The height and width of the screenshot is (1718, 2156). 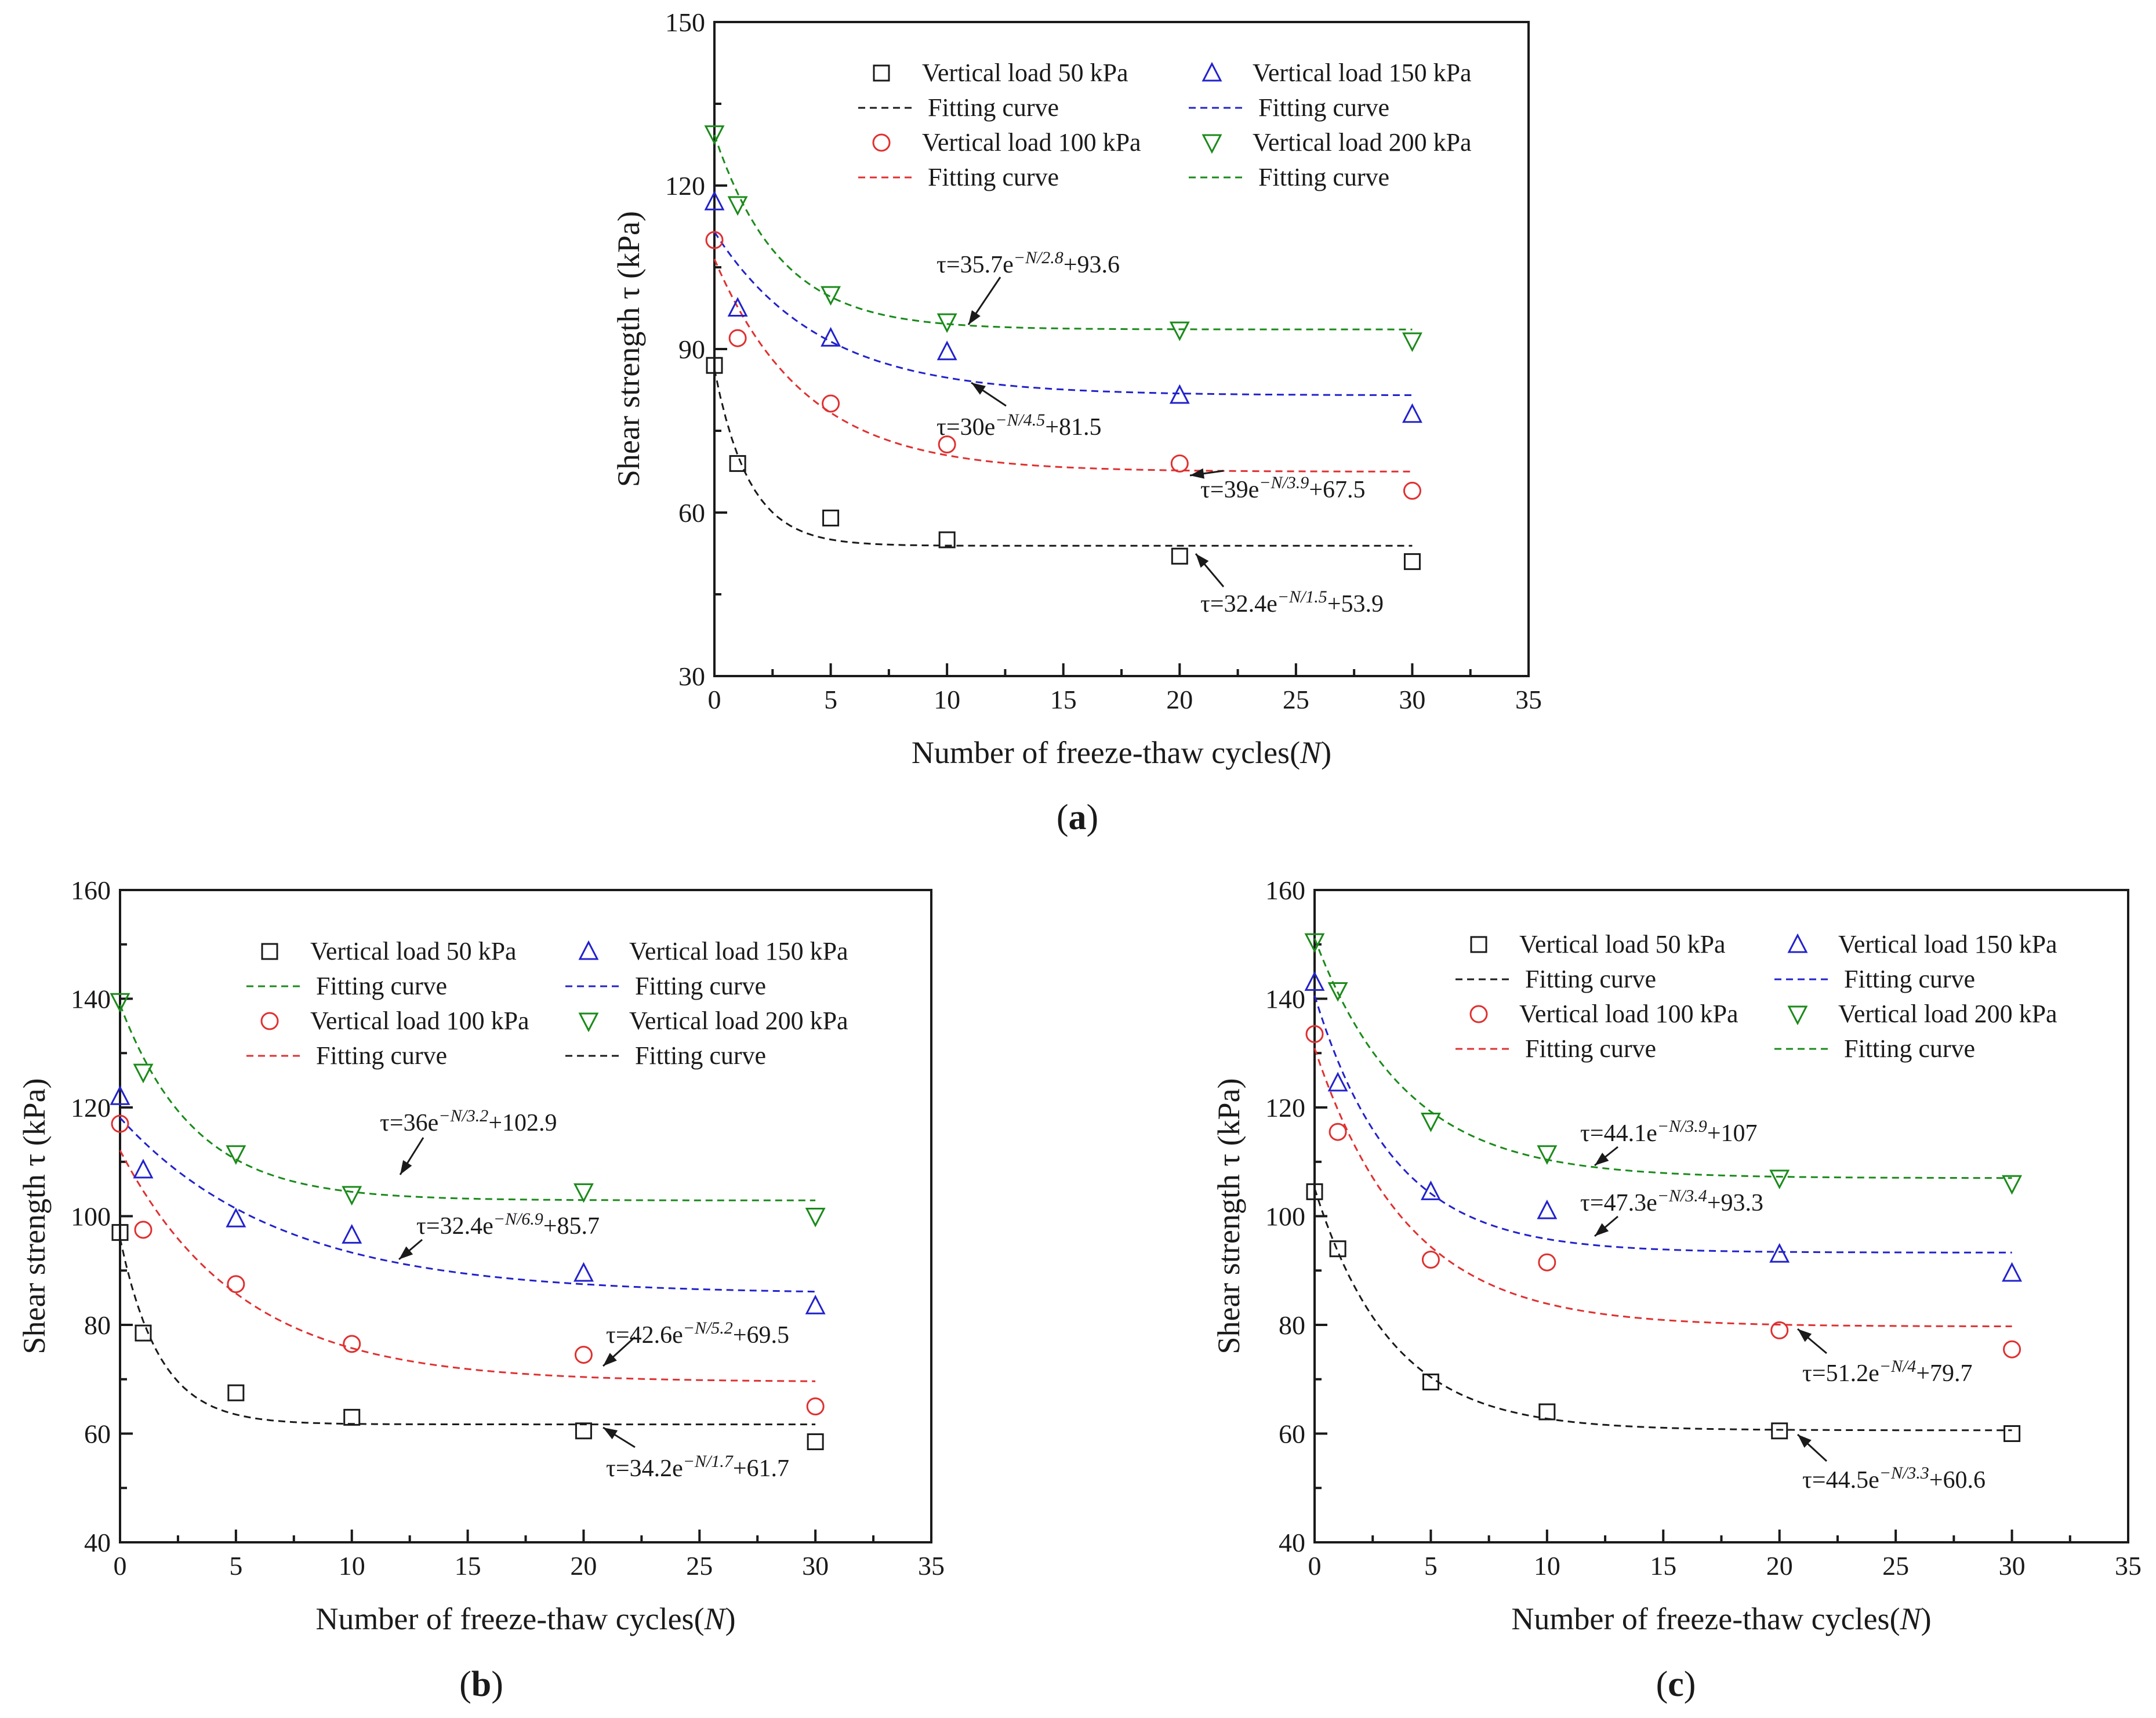 What do you see at coordinates (1302, 596) in the screenshot?
I see `equation-exponent: −N/1.5` at bounding box center [1302, 596].